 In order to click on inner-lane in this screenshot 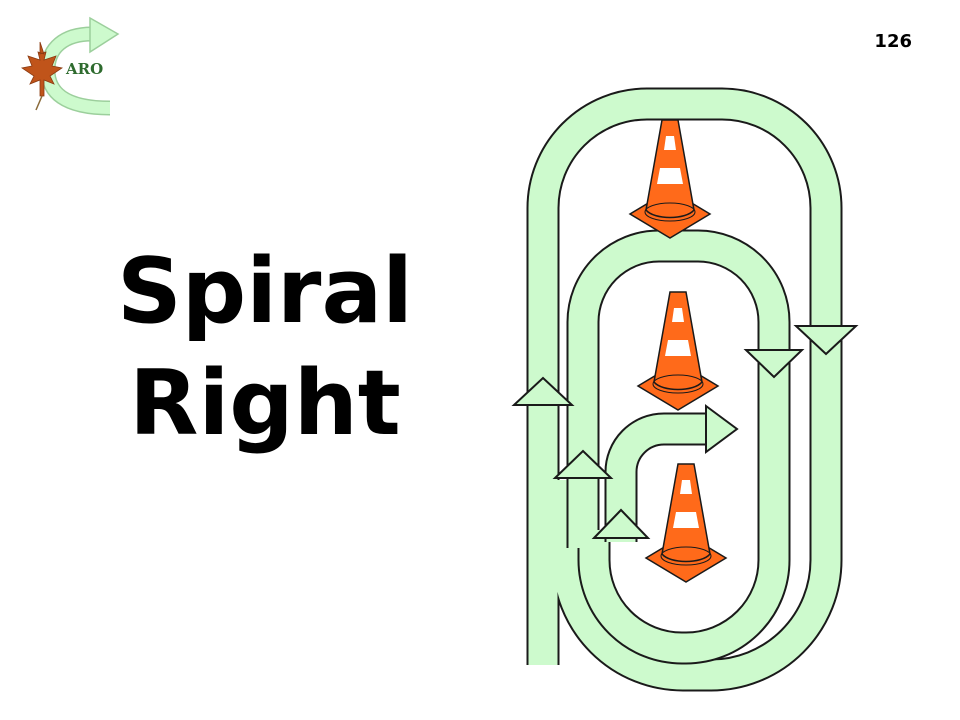, I will do `click(658, 477)`.